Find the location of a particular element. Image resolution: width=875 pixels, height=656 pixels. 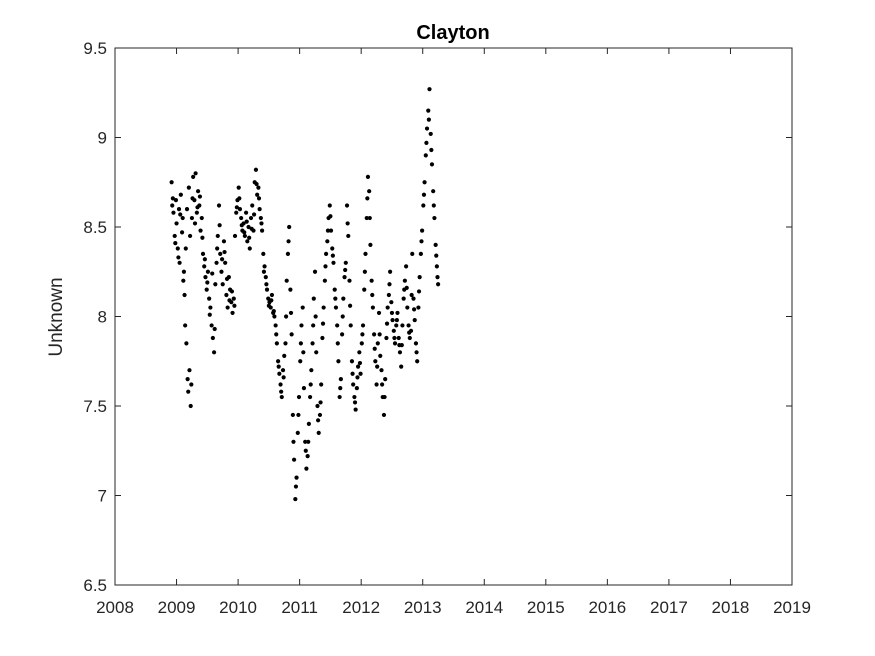

x-tick-label: 2018 is located at coordinates (731, 607).